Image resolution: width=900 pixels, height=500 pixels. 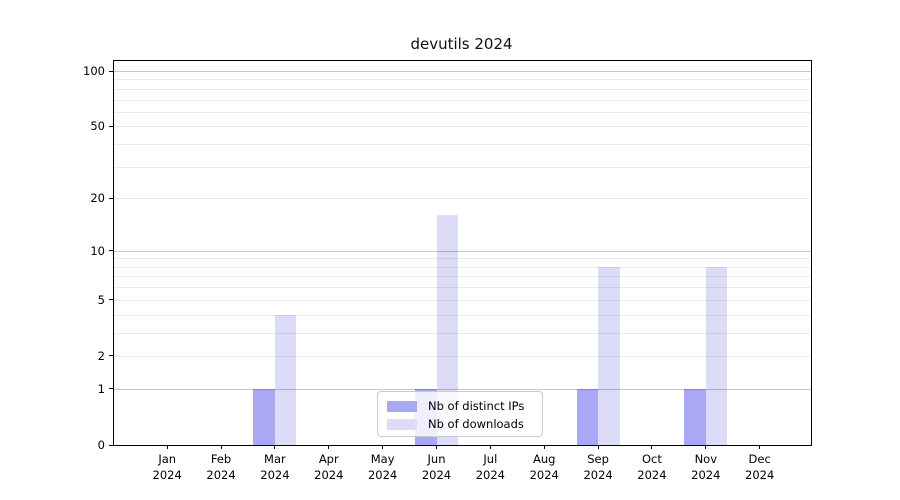 I want to click on y-tick-label-20: 20, so click(x=97, y=198).